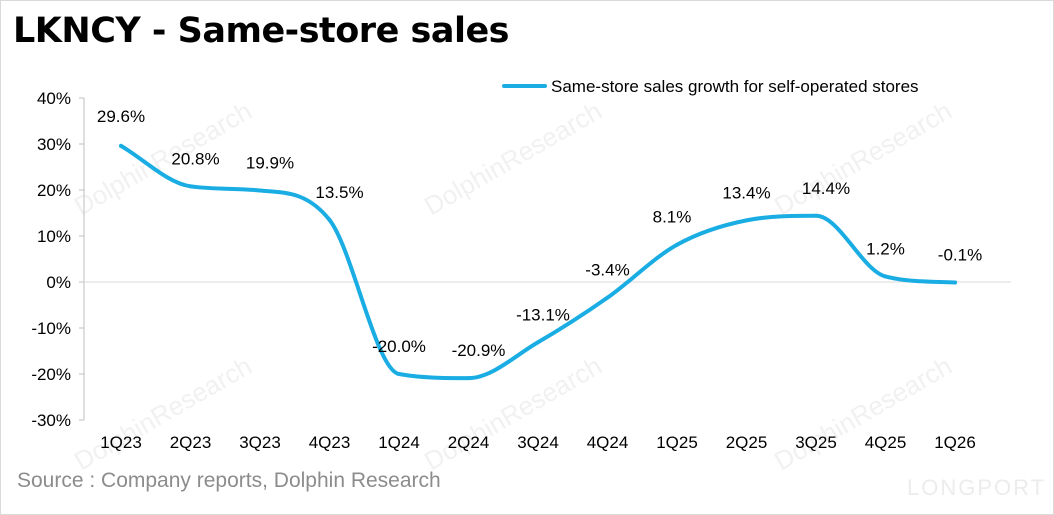 The width and height of the screenshot is (1054, 515). Describe the element at coordinates (54, 98) in the screenshot. I see `y-tick-label: 40%` at that location.